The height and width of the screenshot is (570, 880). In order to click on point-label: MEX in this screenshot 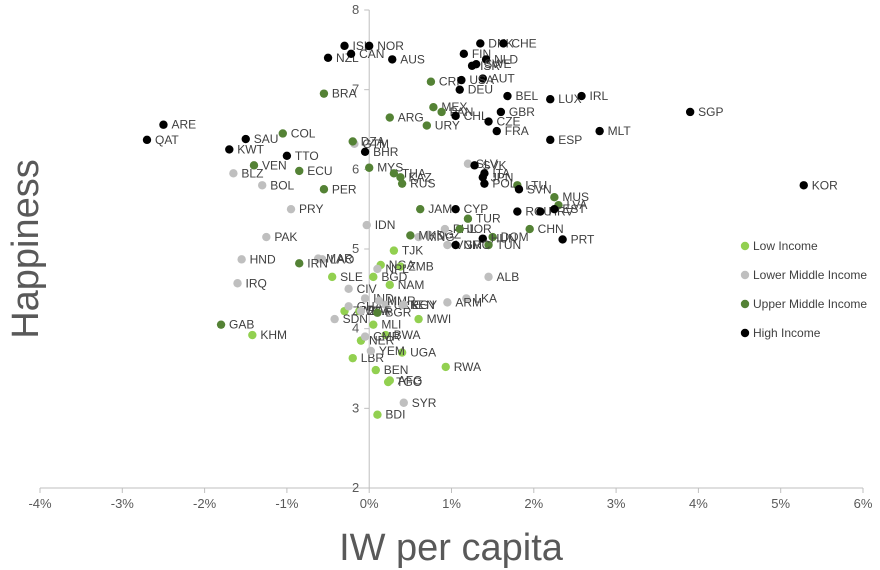, I will do `click(454, 107)`.